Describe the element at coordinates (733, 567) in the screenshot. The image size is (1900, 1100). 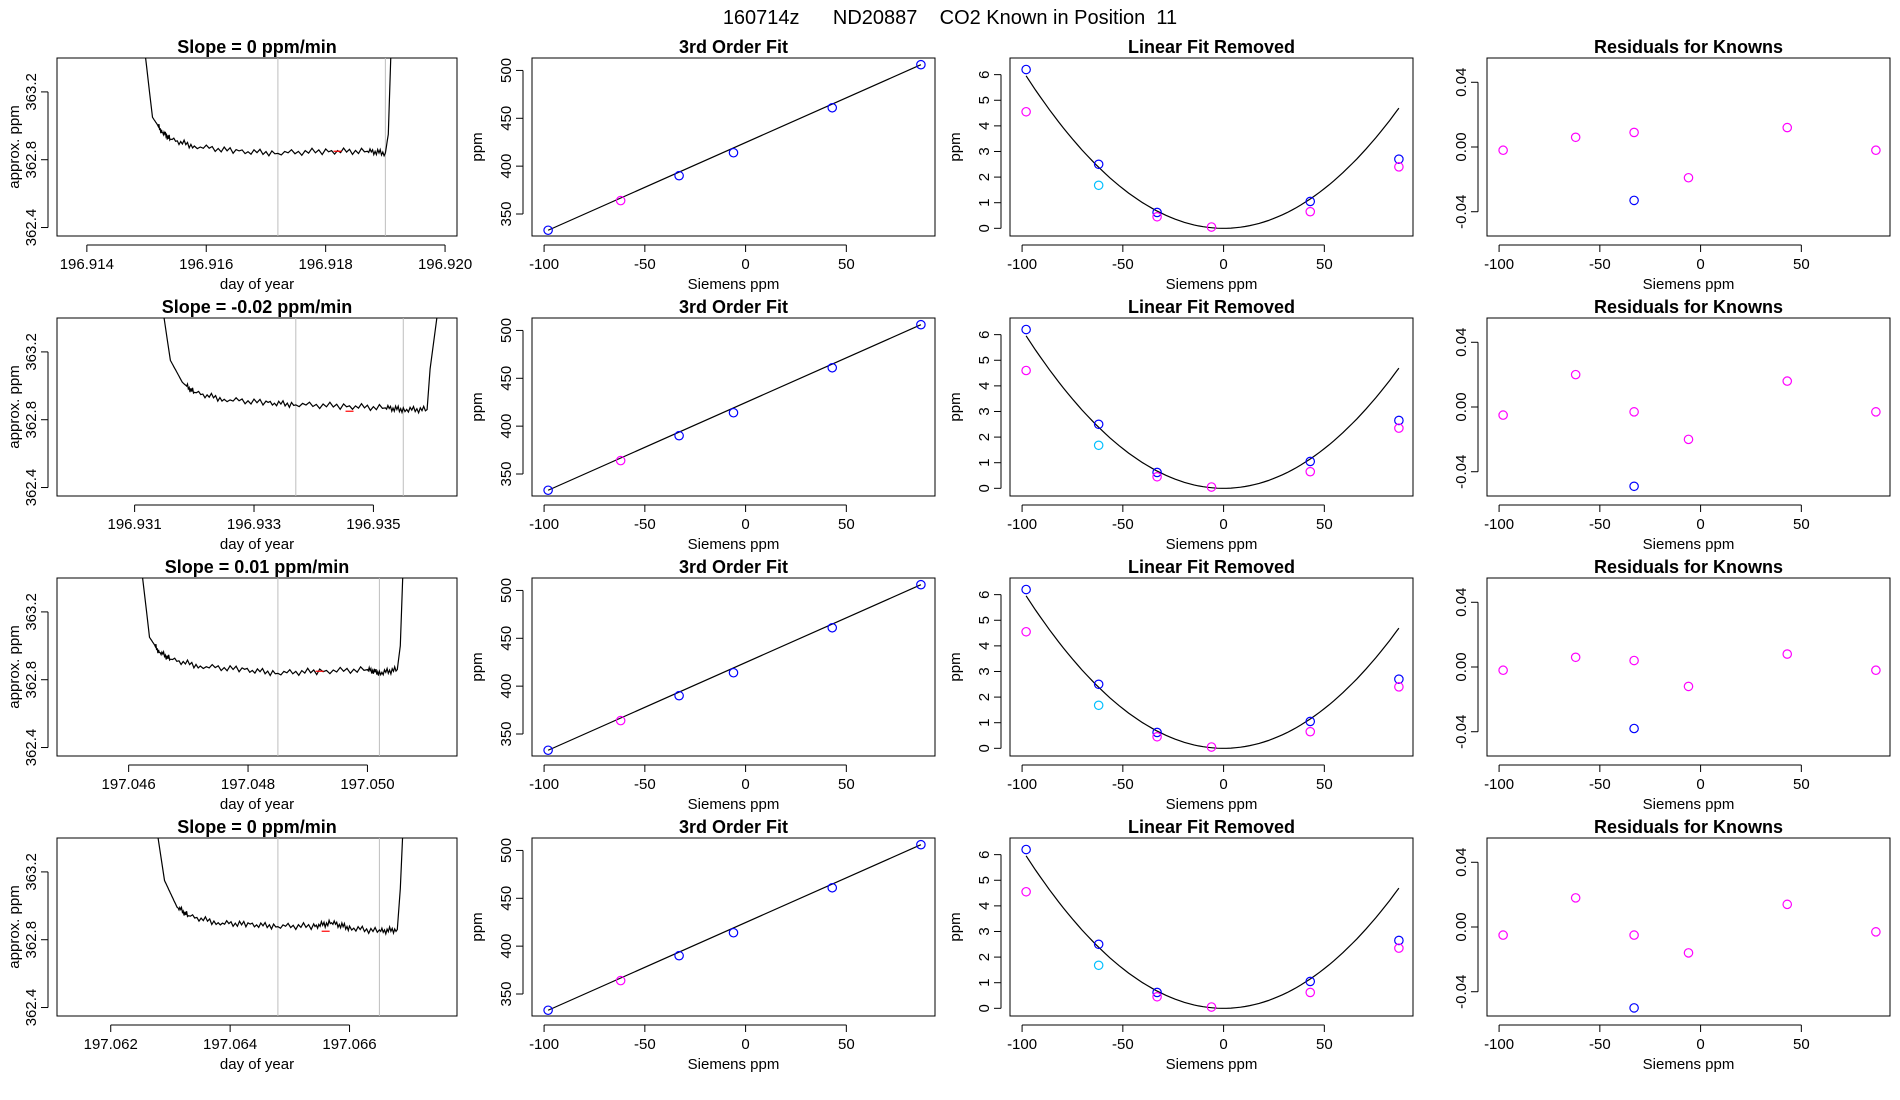
I see `chart-title: 3rd Order Fit` at that location.